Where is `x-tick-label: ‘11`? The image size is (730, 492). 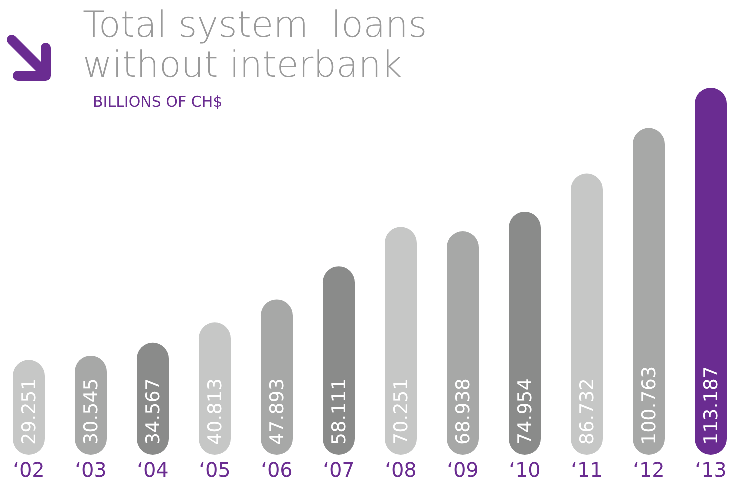 x-tick-label: ‘11 is located at coordinates (587, 470).